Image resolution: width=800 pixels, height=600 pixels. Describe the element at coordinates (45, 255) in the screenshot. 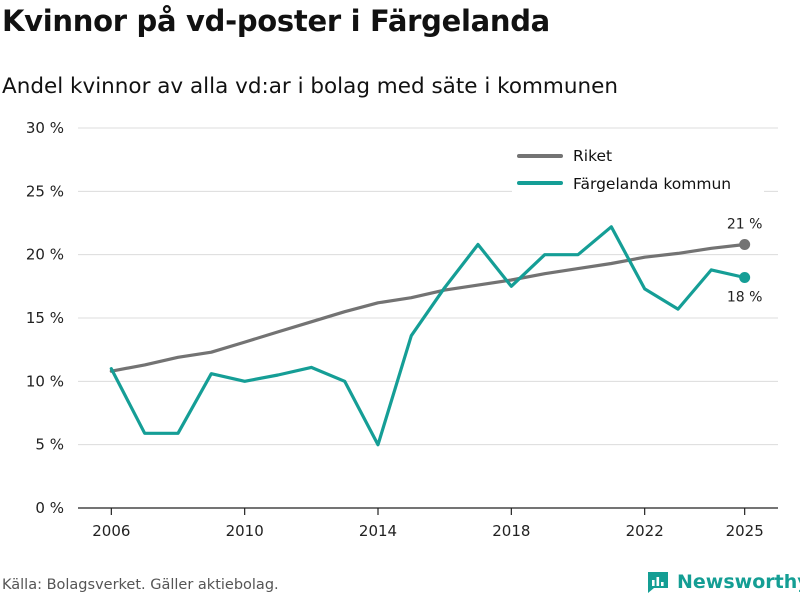

I see `y-tick-label: 20 %` at that location.